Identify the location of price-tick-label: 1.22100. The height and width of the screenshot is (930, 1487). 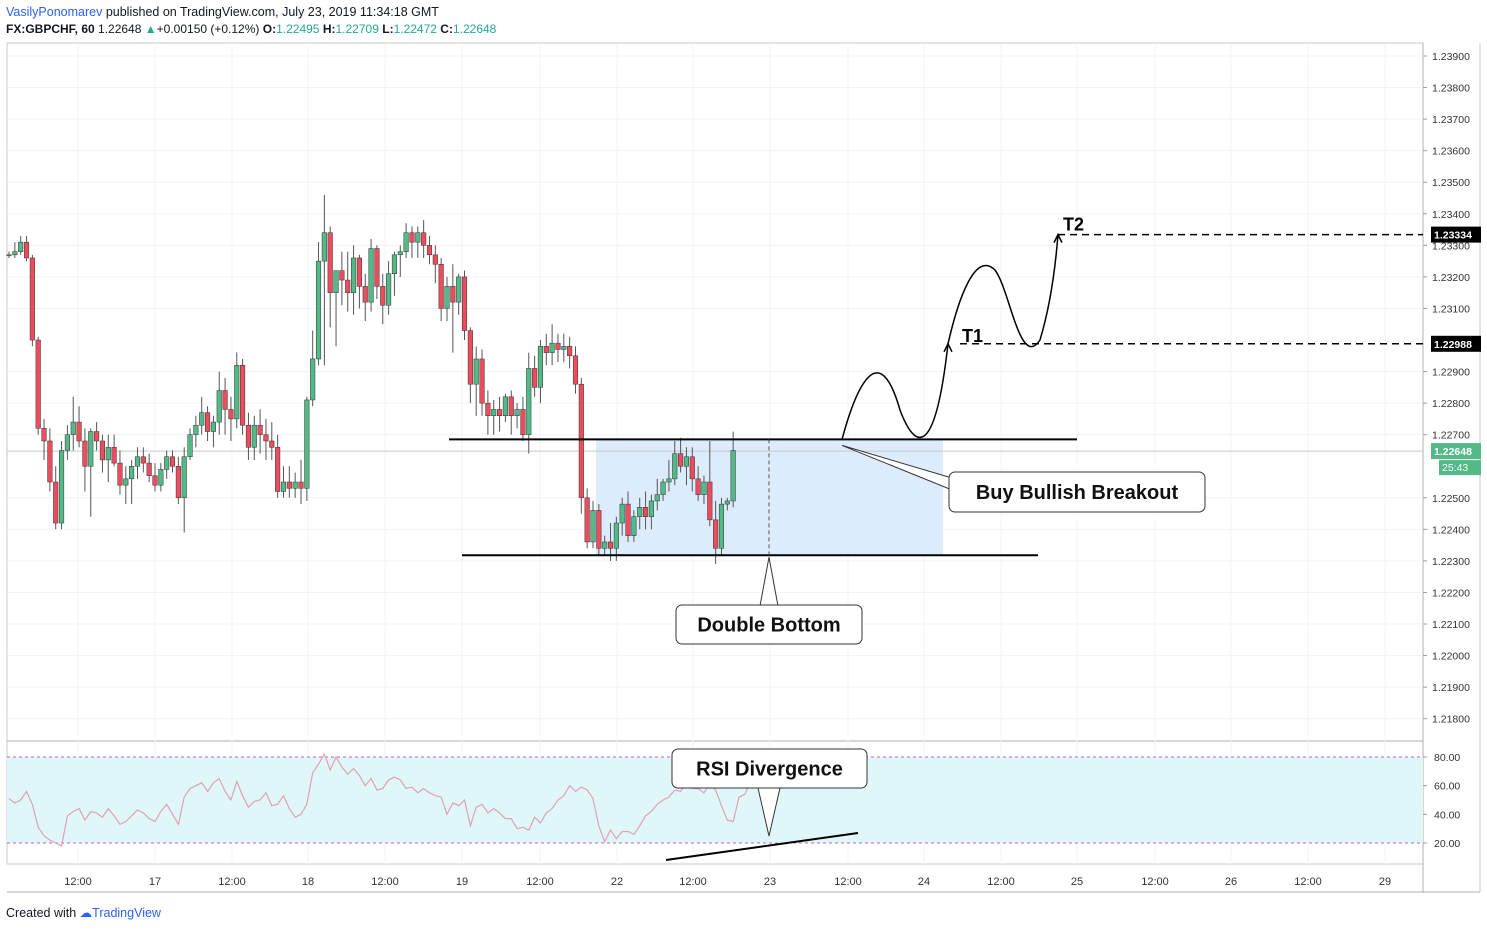
(1451, 625).